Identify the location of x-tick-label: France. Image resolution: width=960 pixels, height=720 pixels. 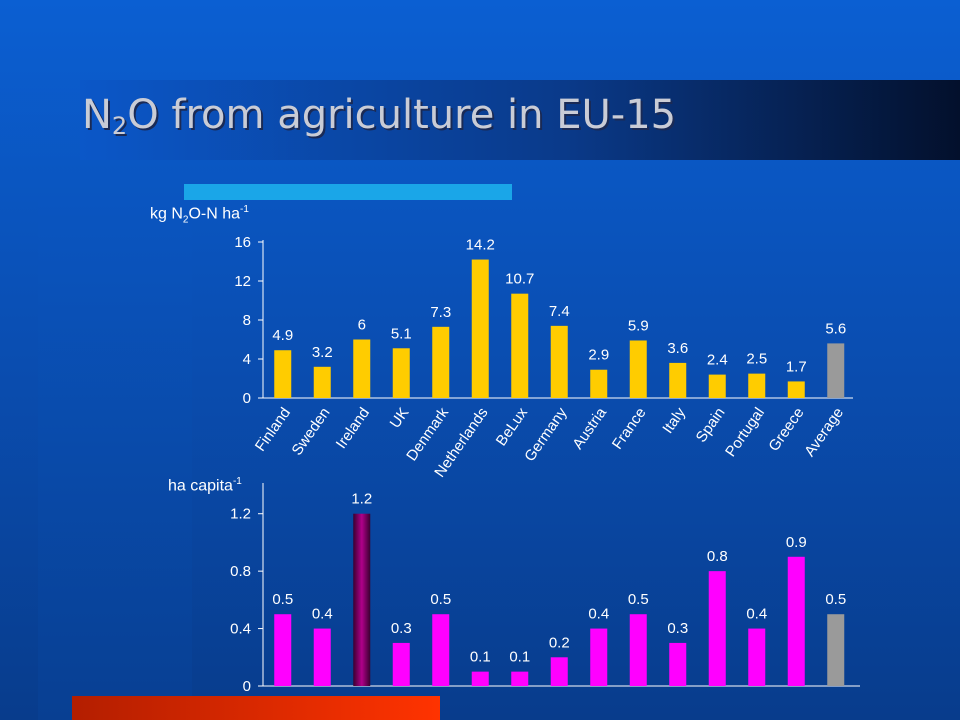
(629, 429).